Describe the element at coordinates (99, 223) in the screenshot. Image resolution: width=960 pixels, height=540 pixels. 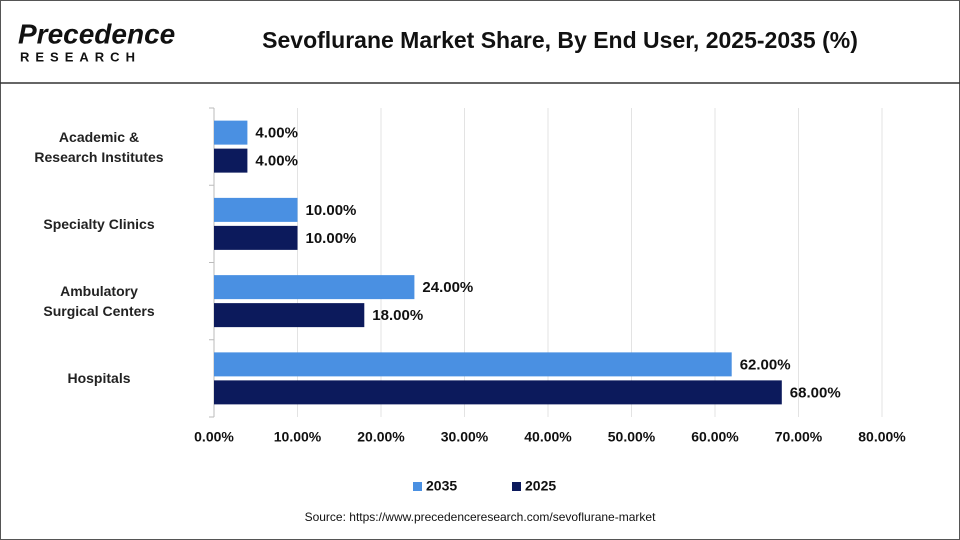
I see `y-tick-label: Specialty Clinics` at that location.